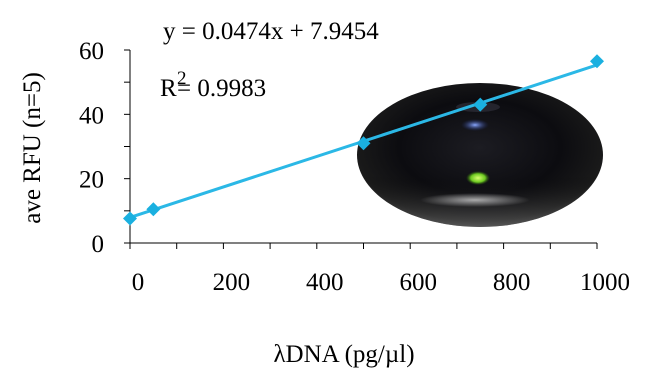  Describe the element at coordinates (91, 115) in the screenshot. I see `y-tick-label: 40` at that location.